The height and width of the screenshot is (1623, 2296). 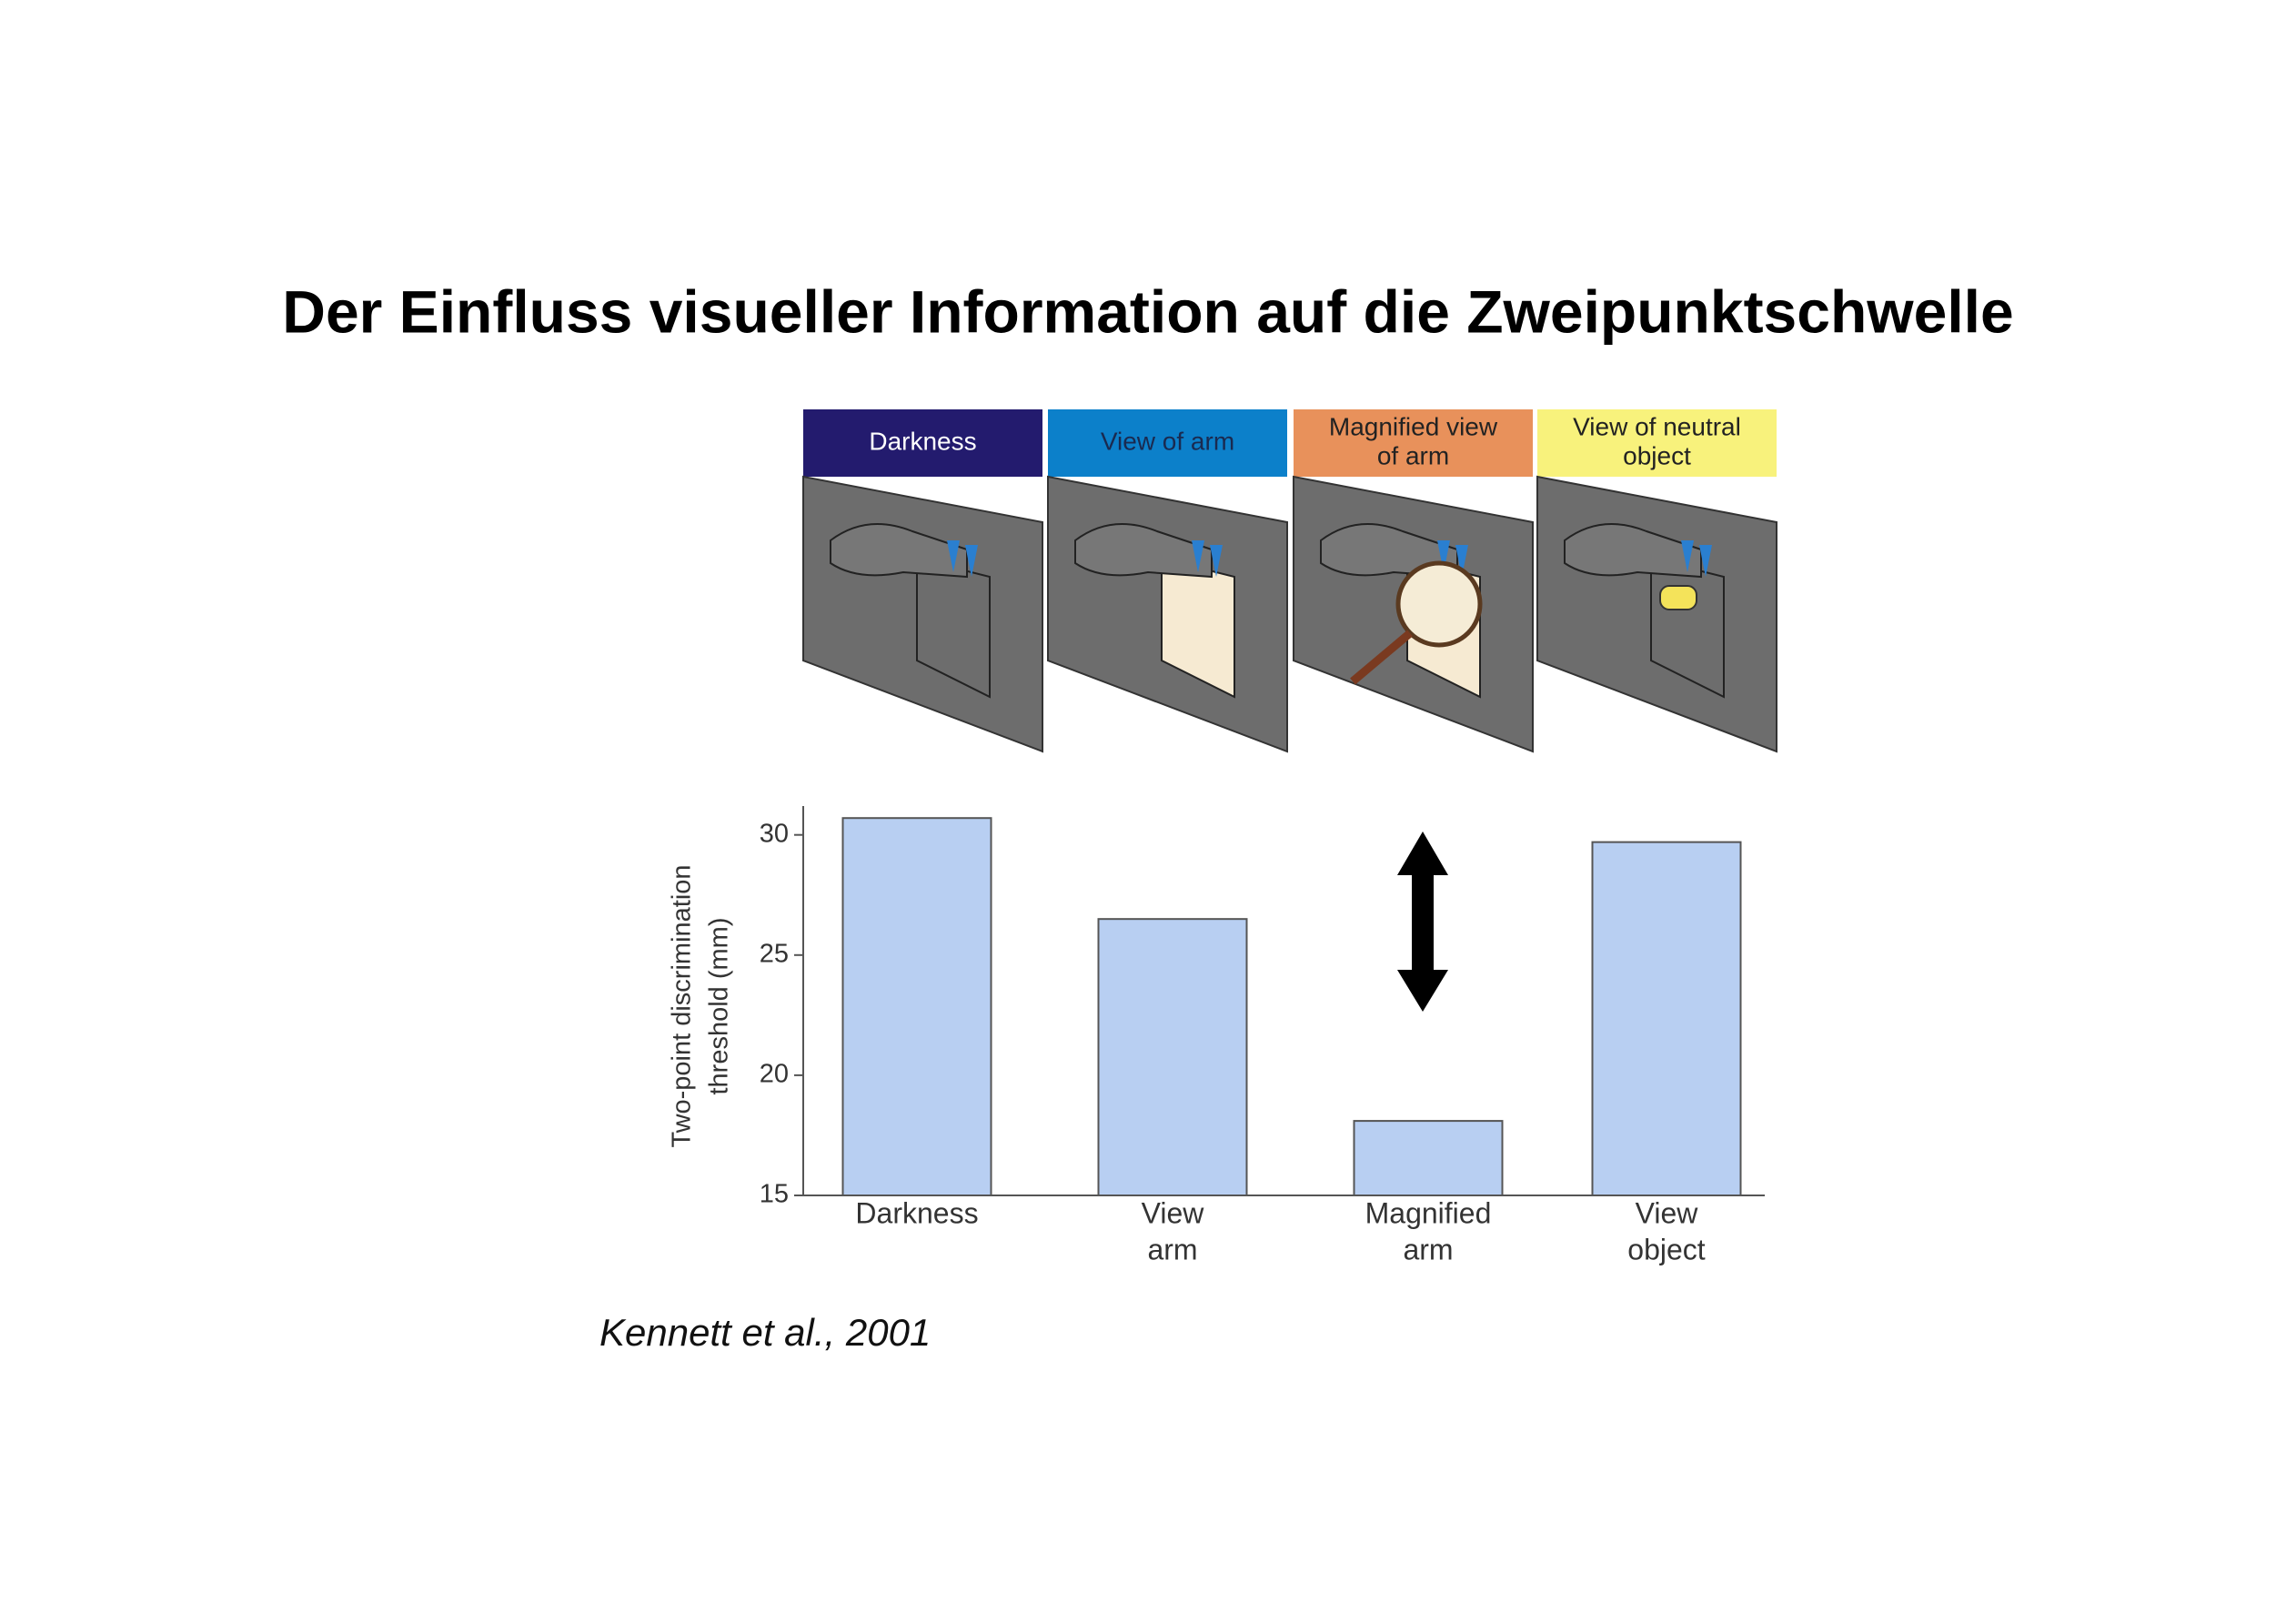 I want to click on panel-label: View of arm, so click(x=1167, y=441).